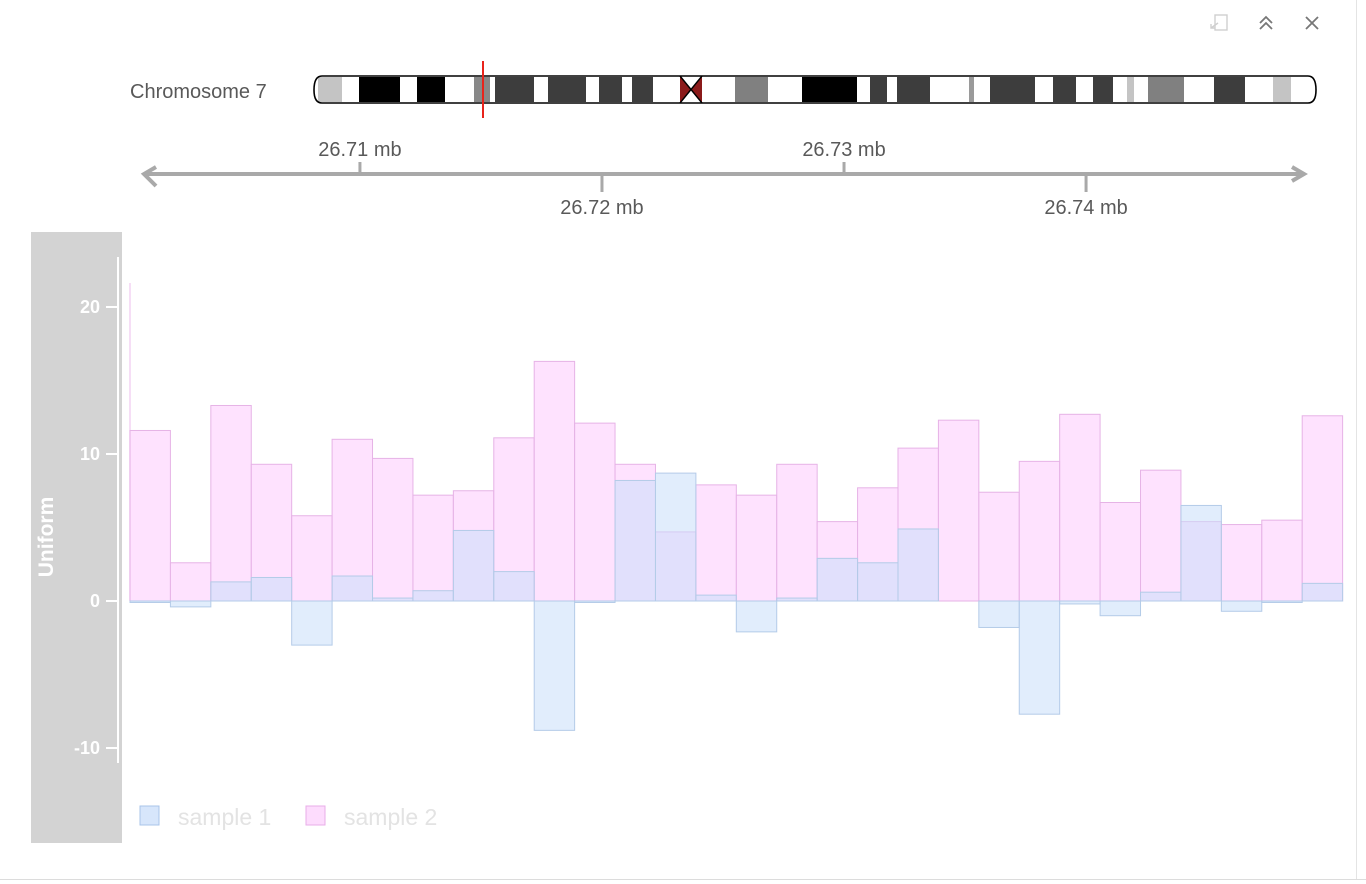 This screenshot has width=1366, height=884. I want to click on chromosome-label: Chromosome 7, so click(198, 92).